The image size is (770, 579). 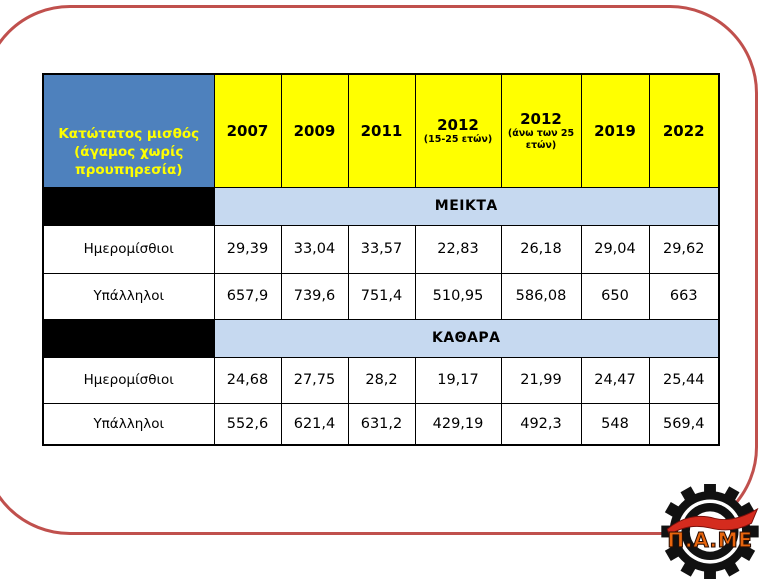 What do you see at coordinates (247, 249) in the screenshot?
I see `value-cell: 29,39` at bounding box center [247, 249].